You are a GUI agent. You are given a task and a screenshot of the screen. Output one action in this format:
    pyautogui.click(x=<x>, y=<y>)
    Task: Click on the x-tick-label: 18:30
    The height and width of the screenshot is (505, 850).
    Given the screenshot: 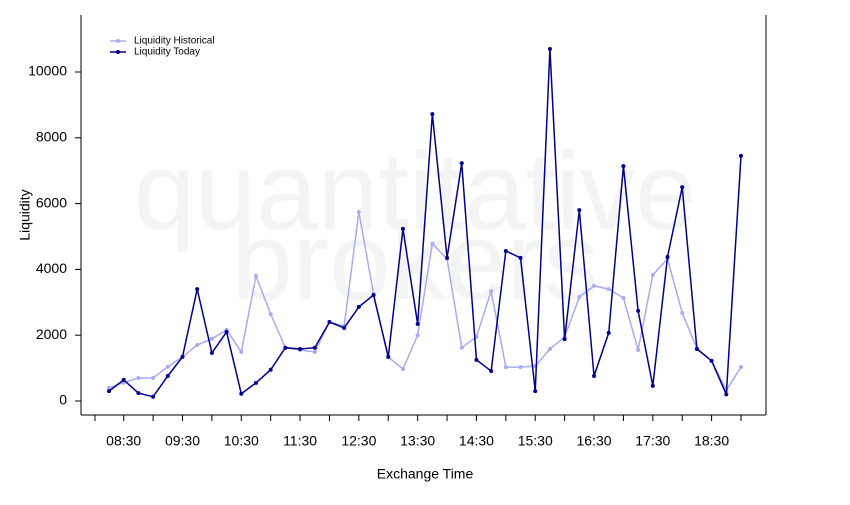 What is the action you would take?
    pyautogui.click(x=711, y=441)
    